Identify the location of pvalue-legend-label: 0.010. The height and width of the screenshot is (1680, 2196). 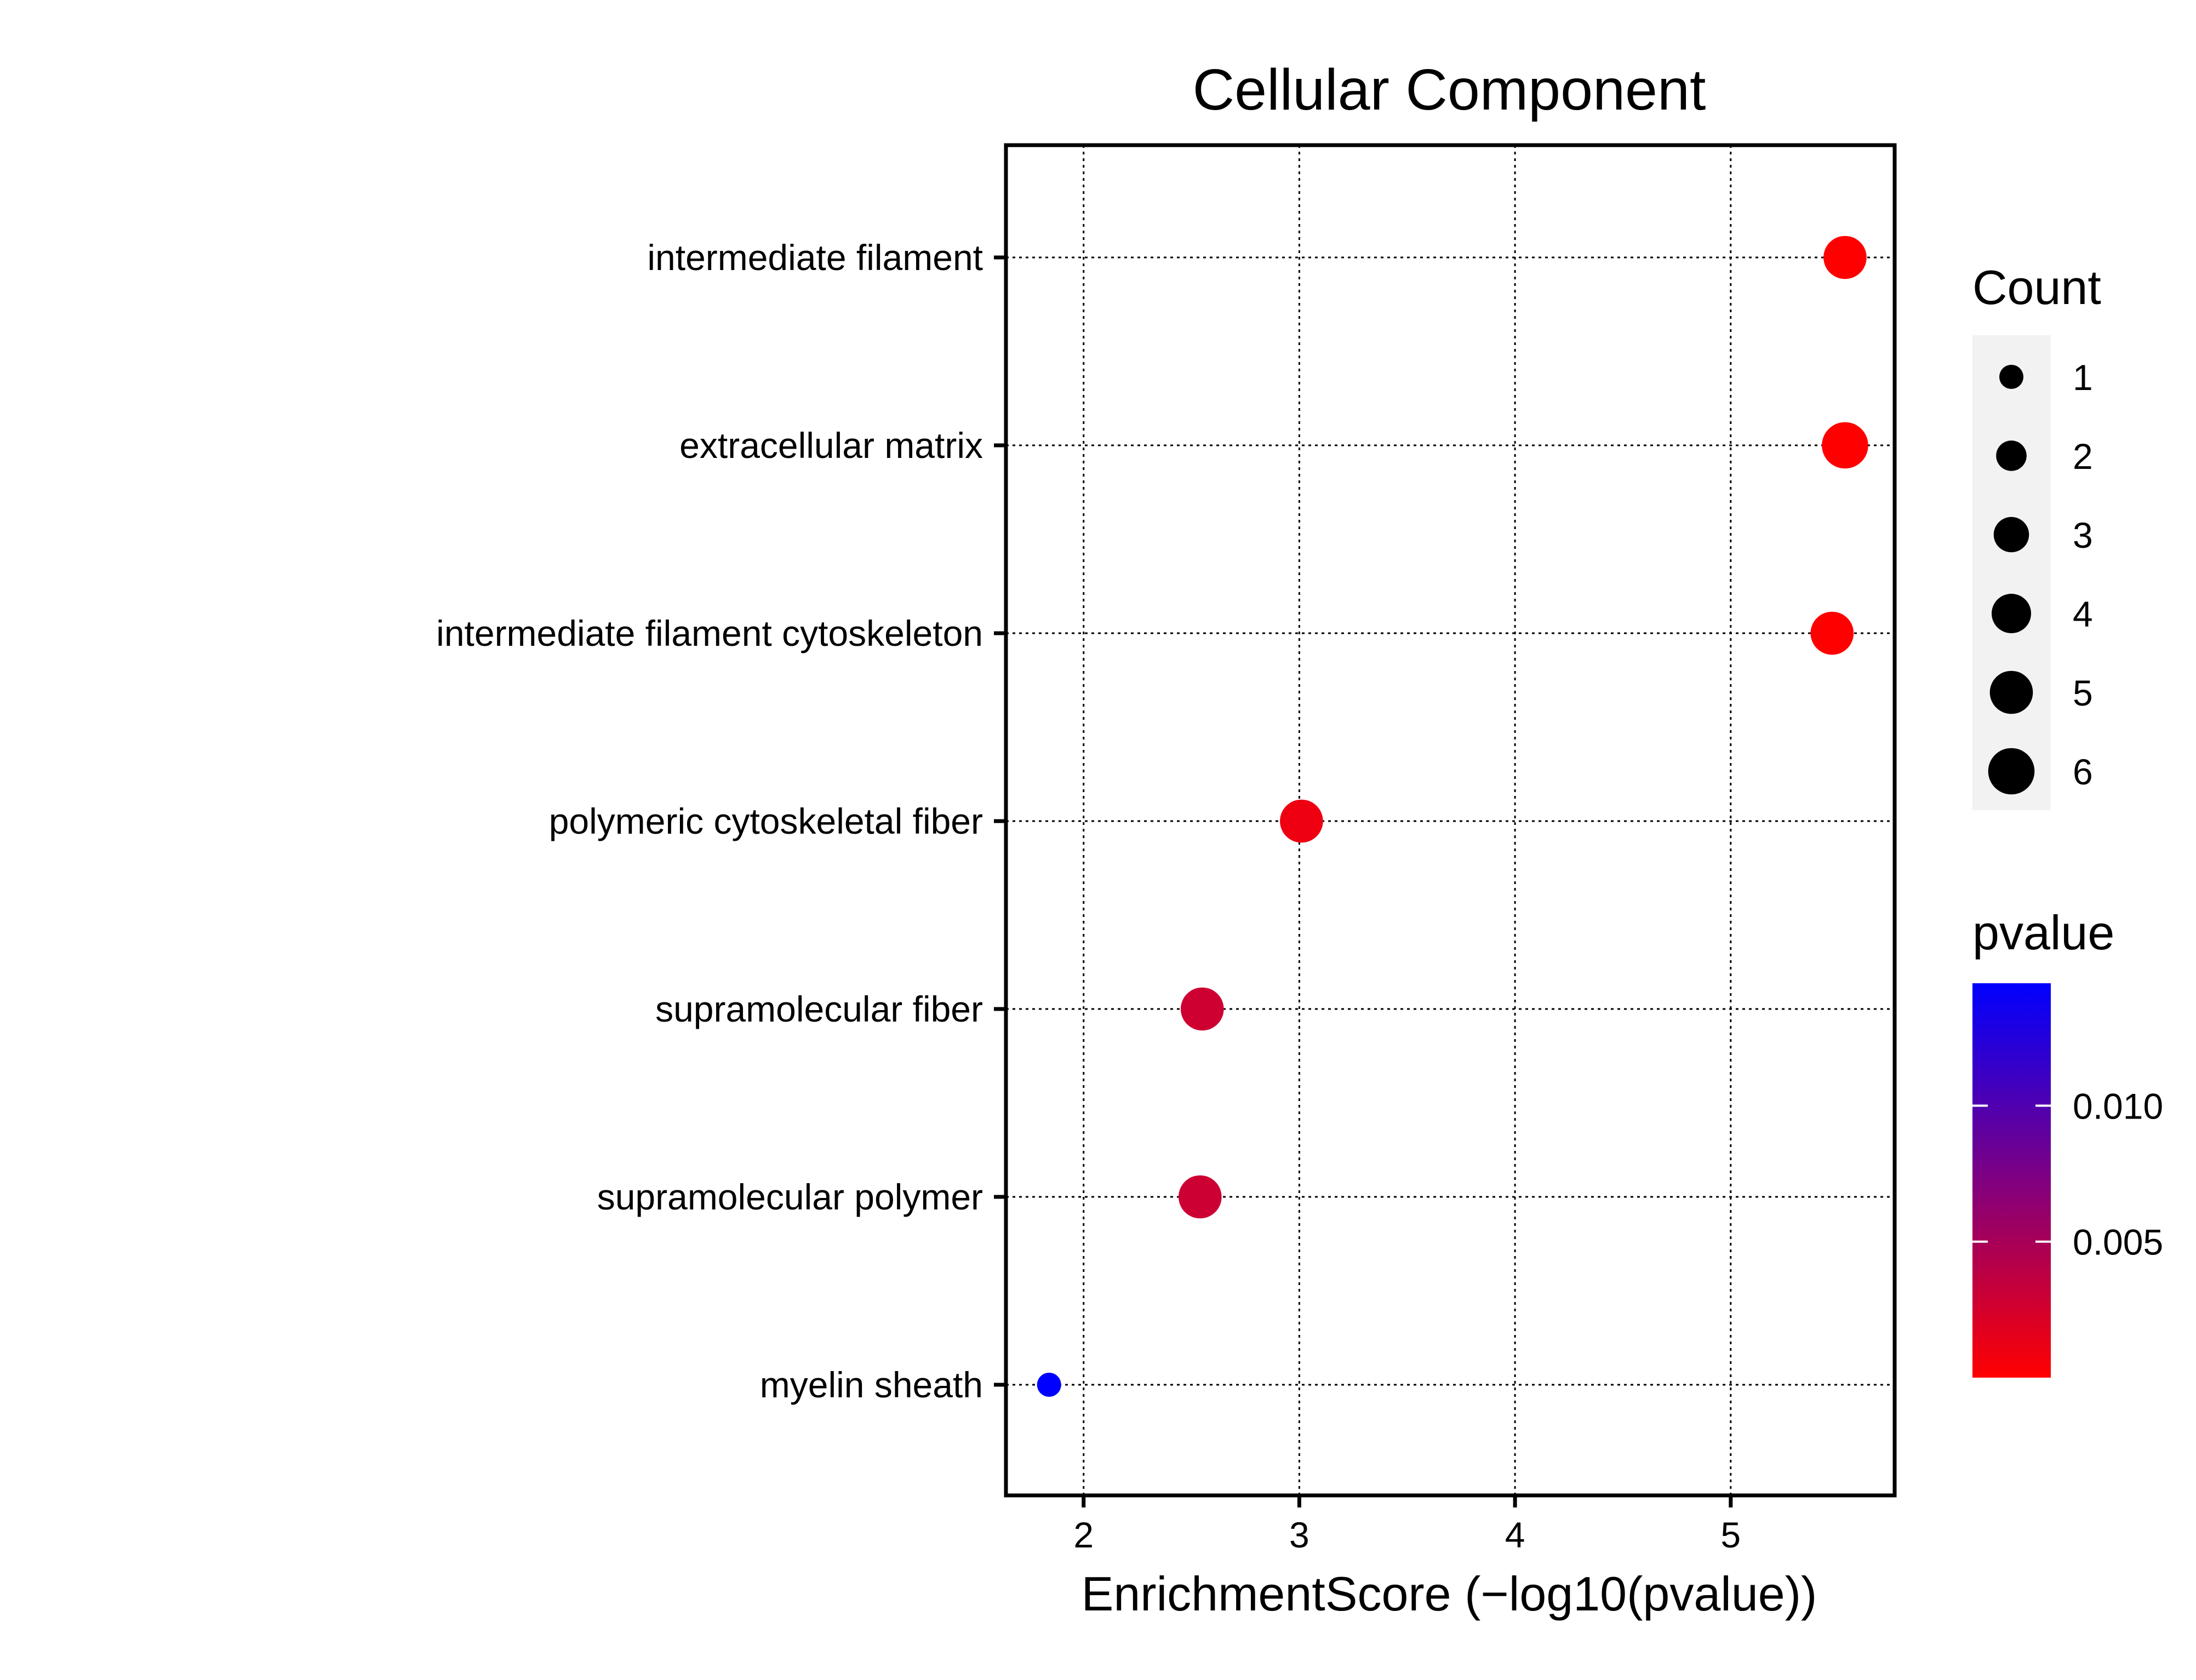
(2118, 1106).